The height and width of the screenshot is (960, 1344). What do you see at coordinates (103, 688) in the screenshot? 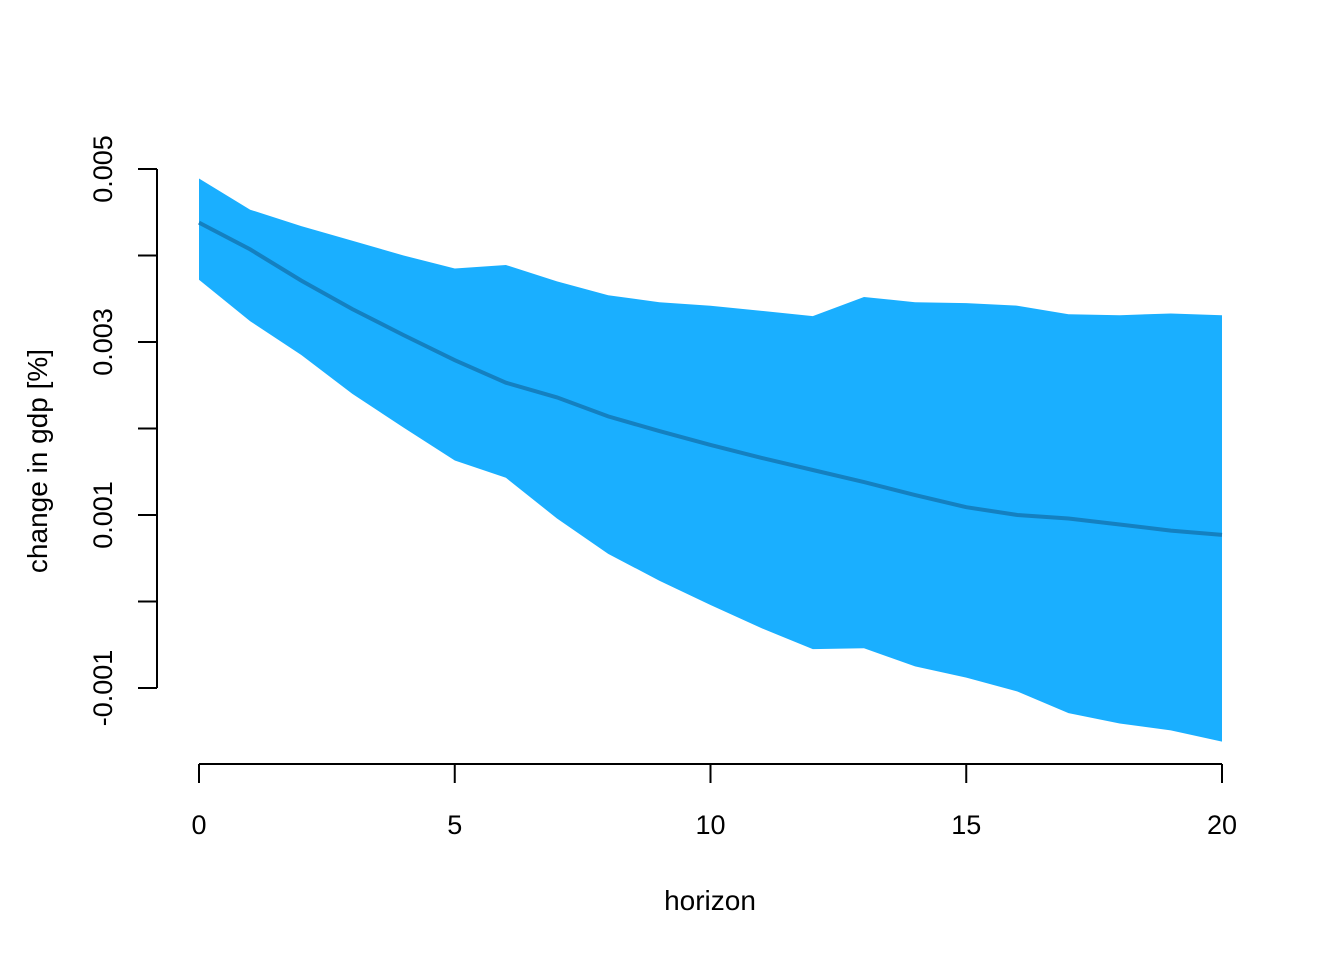
I see `y-tick-label: -0.001` at bounding box center [103, 688].